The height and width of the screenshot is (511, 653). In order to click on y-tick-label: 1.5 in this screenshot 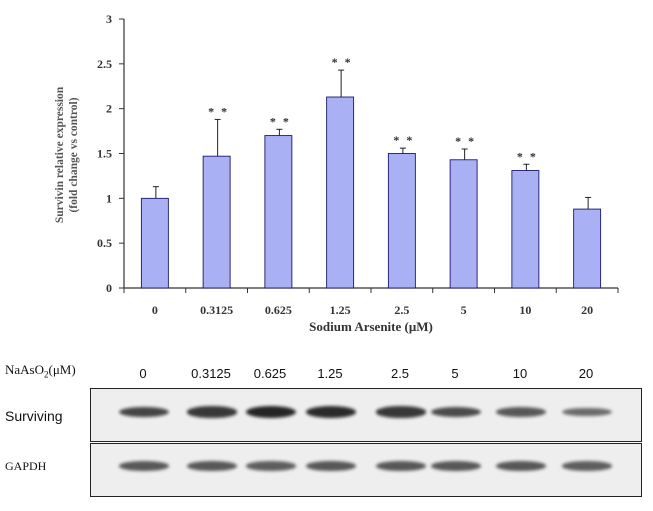, I will do `click(104, 154)`.